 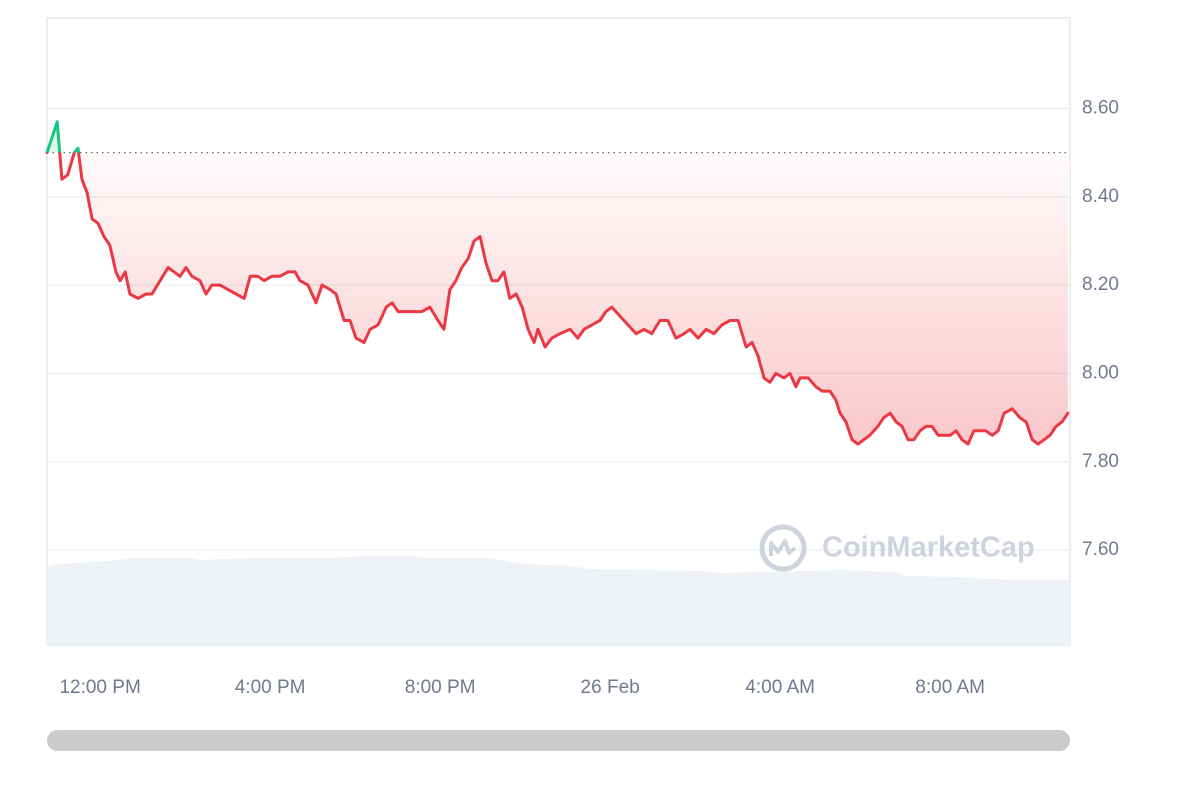 I want to click on watermark: CoinMarketCap, so click(x=897, y=548).